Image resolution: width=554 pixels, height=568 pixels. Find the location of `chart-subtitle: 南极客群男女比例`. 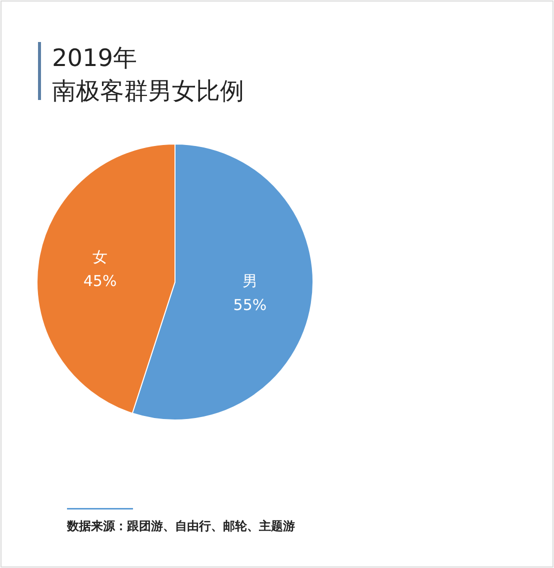

chart-subtitle: 南极客群男女比例 is located at coordinates (148, 91).